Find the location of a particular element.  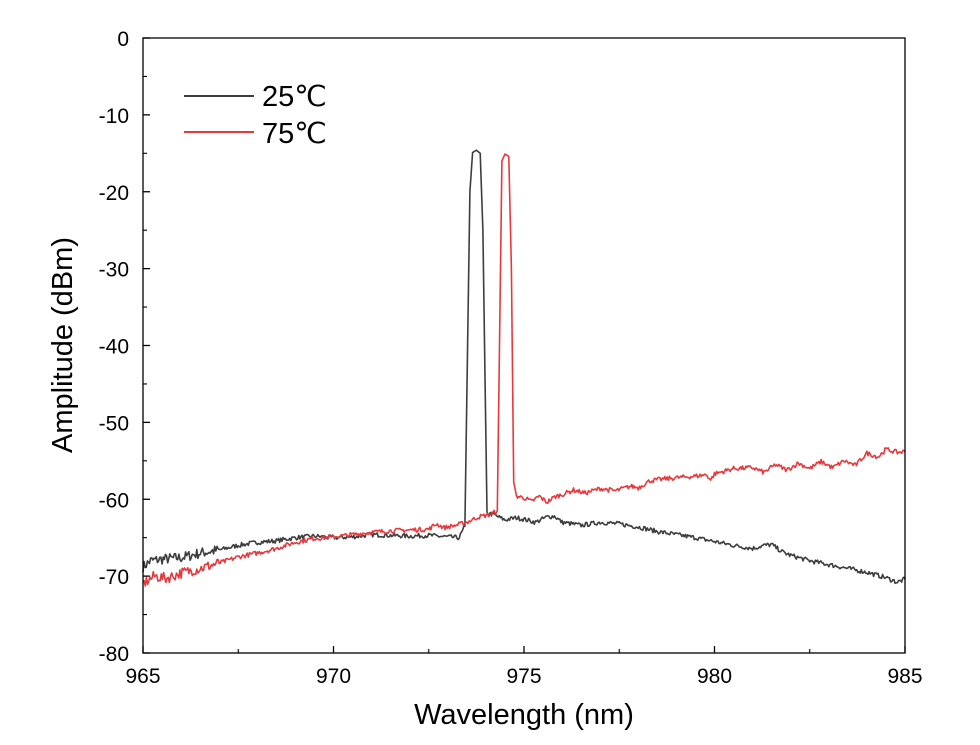

y-tick-label: -50 is located at coordinates (114, 423).